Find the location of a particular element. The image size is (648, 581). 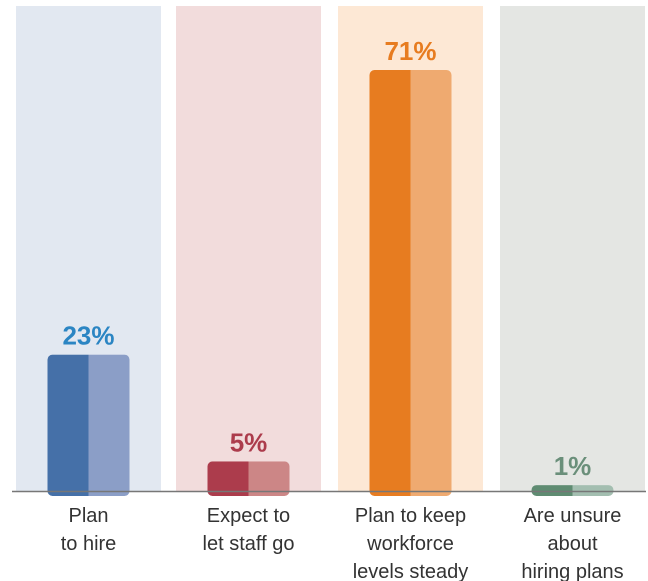

category-label: levels steady is located at coordinates (411, 571).